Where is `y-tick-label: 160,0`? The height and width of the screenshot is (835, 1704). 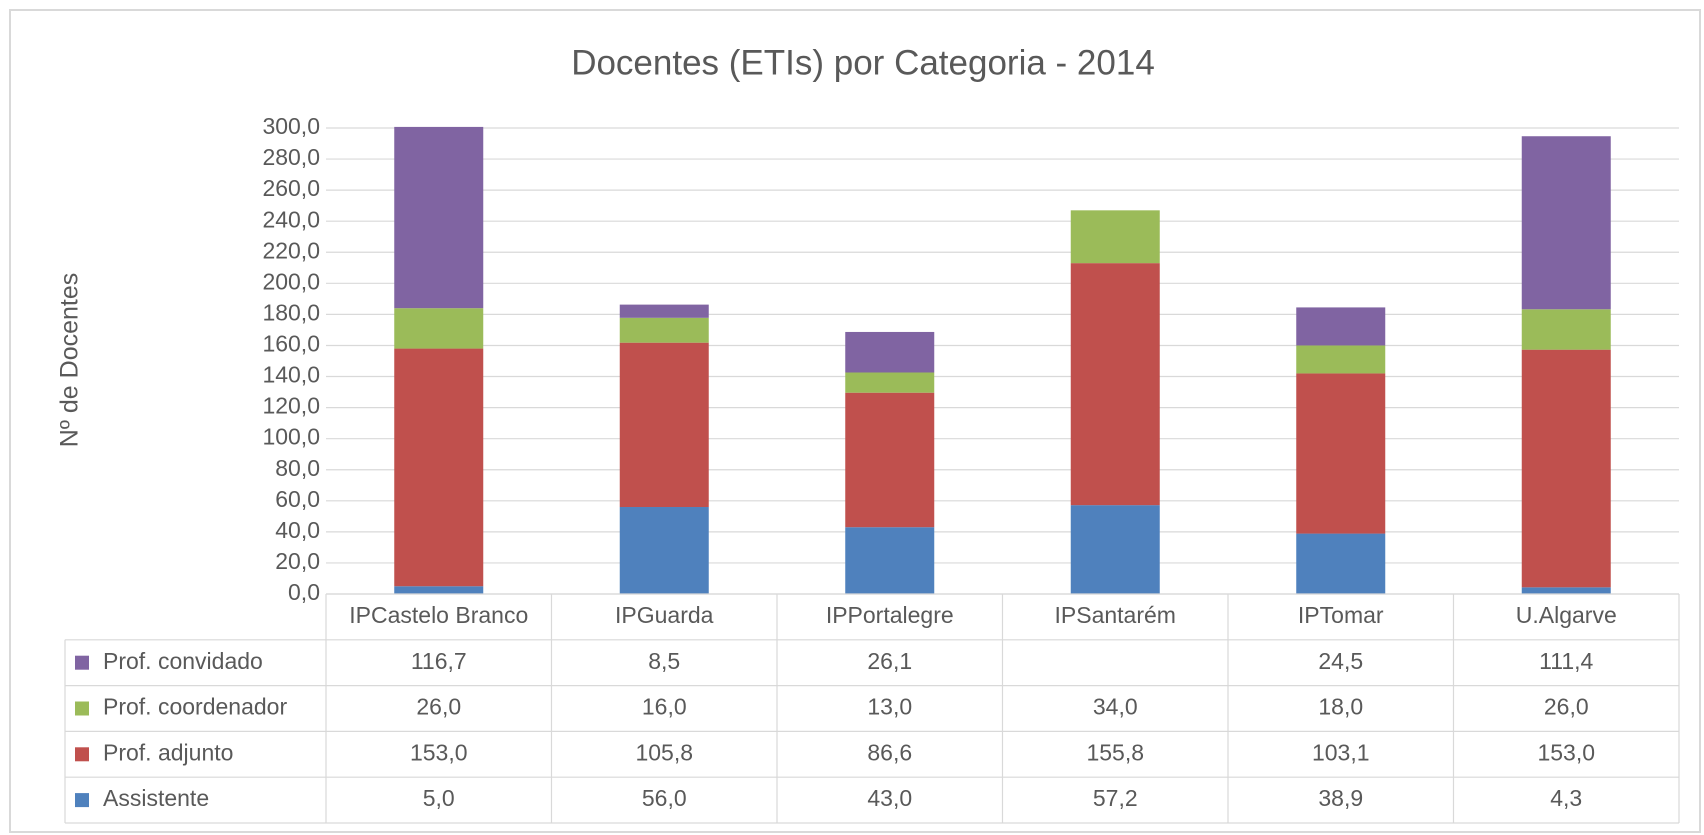 y-tick-label: 160,0 is located at coordinates (291, 344).